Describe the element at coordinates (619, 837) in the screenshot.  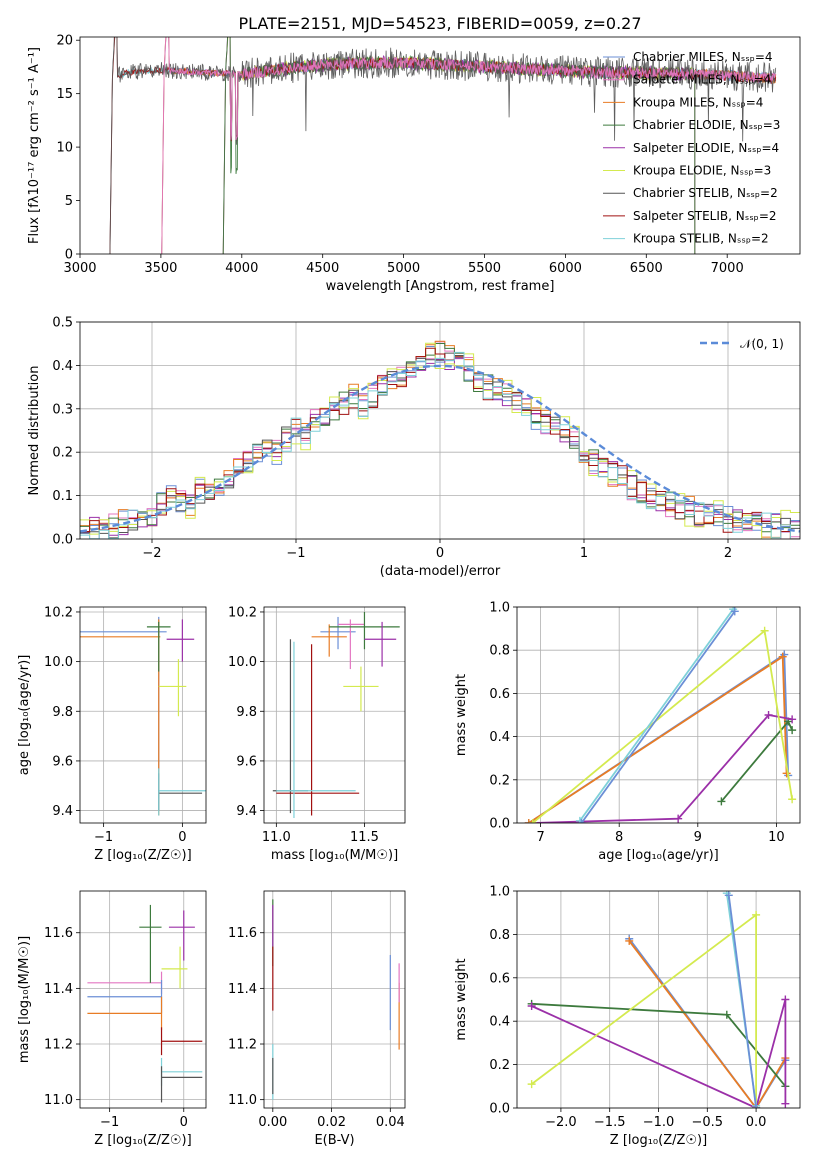
I see `x-tick-label: 8` at that location.